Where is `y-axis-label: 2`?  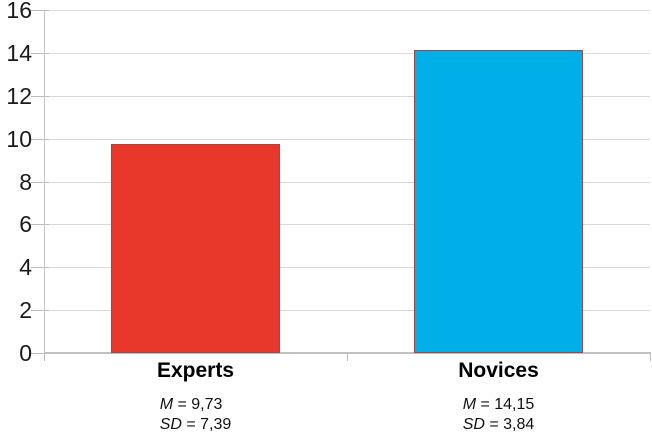
y-axis-label: 2 is located at coordinates (25, 310).